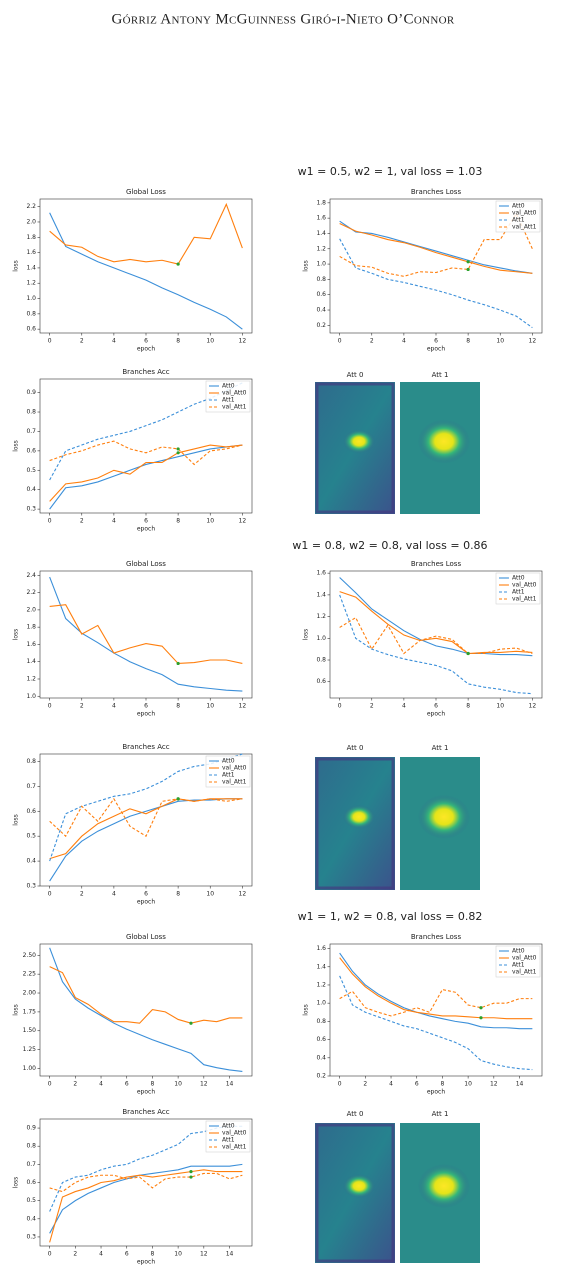 The width and height of the screenshot is (566, 1274). What do you see at coordinates (31, 575) in the screenshot?
I see `y-tick-label: 2.4` at bounding box center [31, 575].